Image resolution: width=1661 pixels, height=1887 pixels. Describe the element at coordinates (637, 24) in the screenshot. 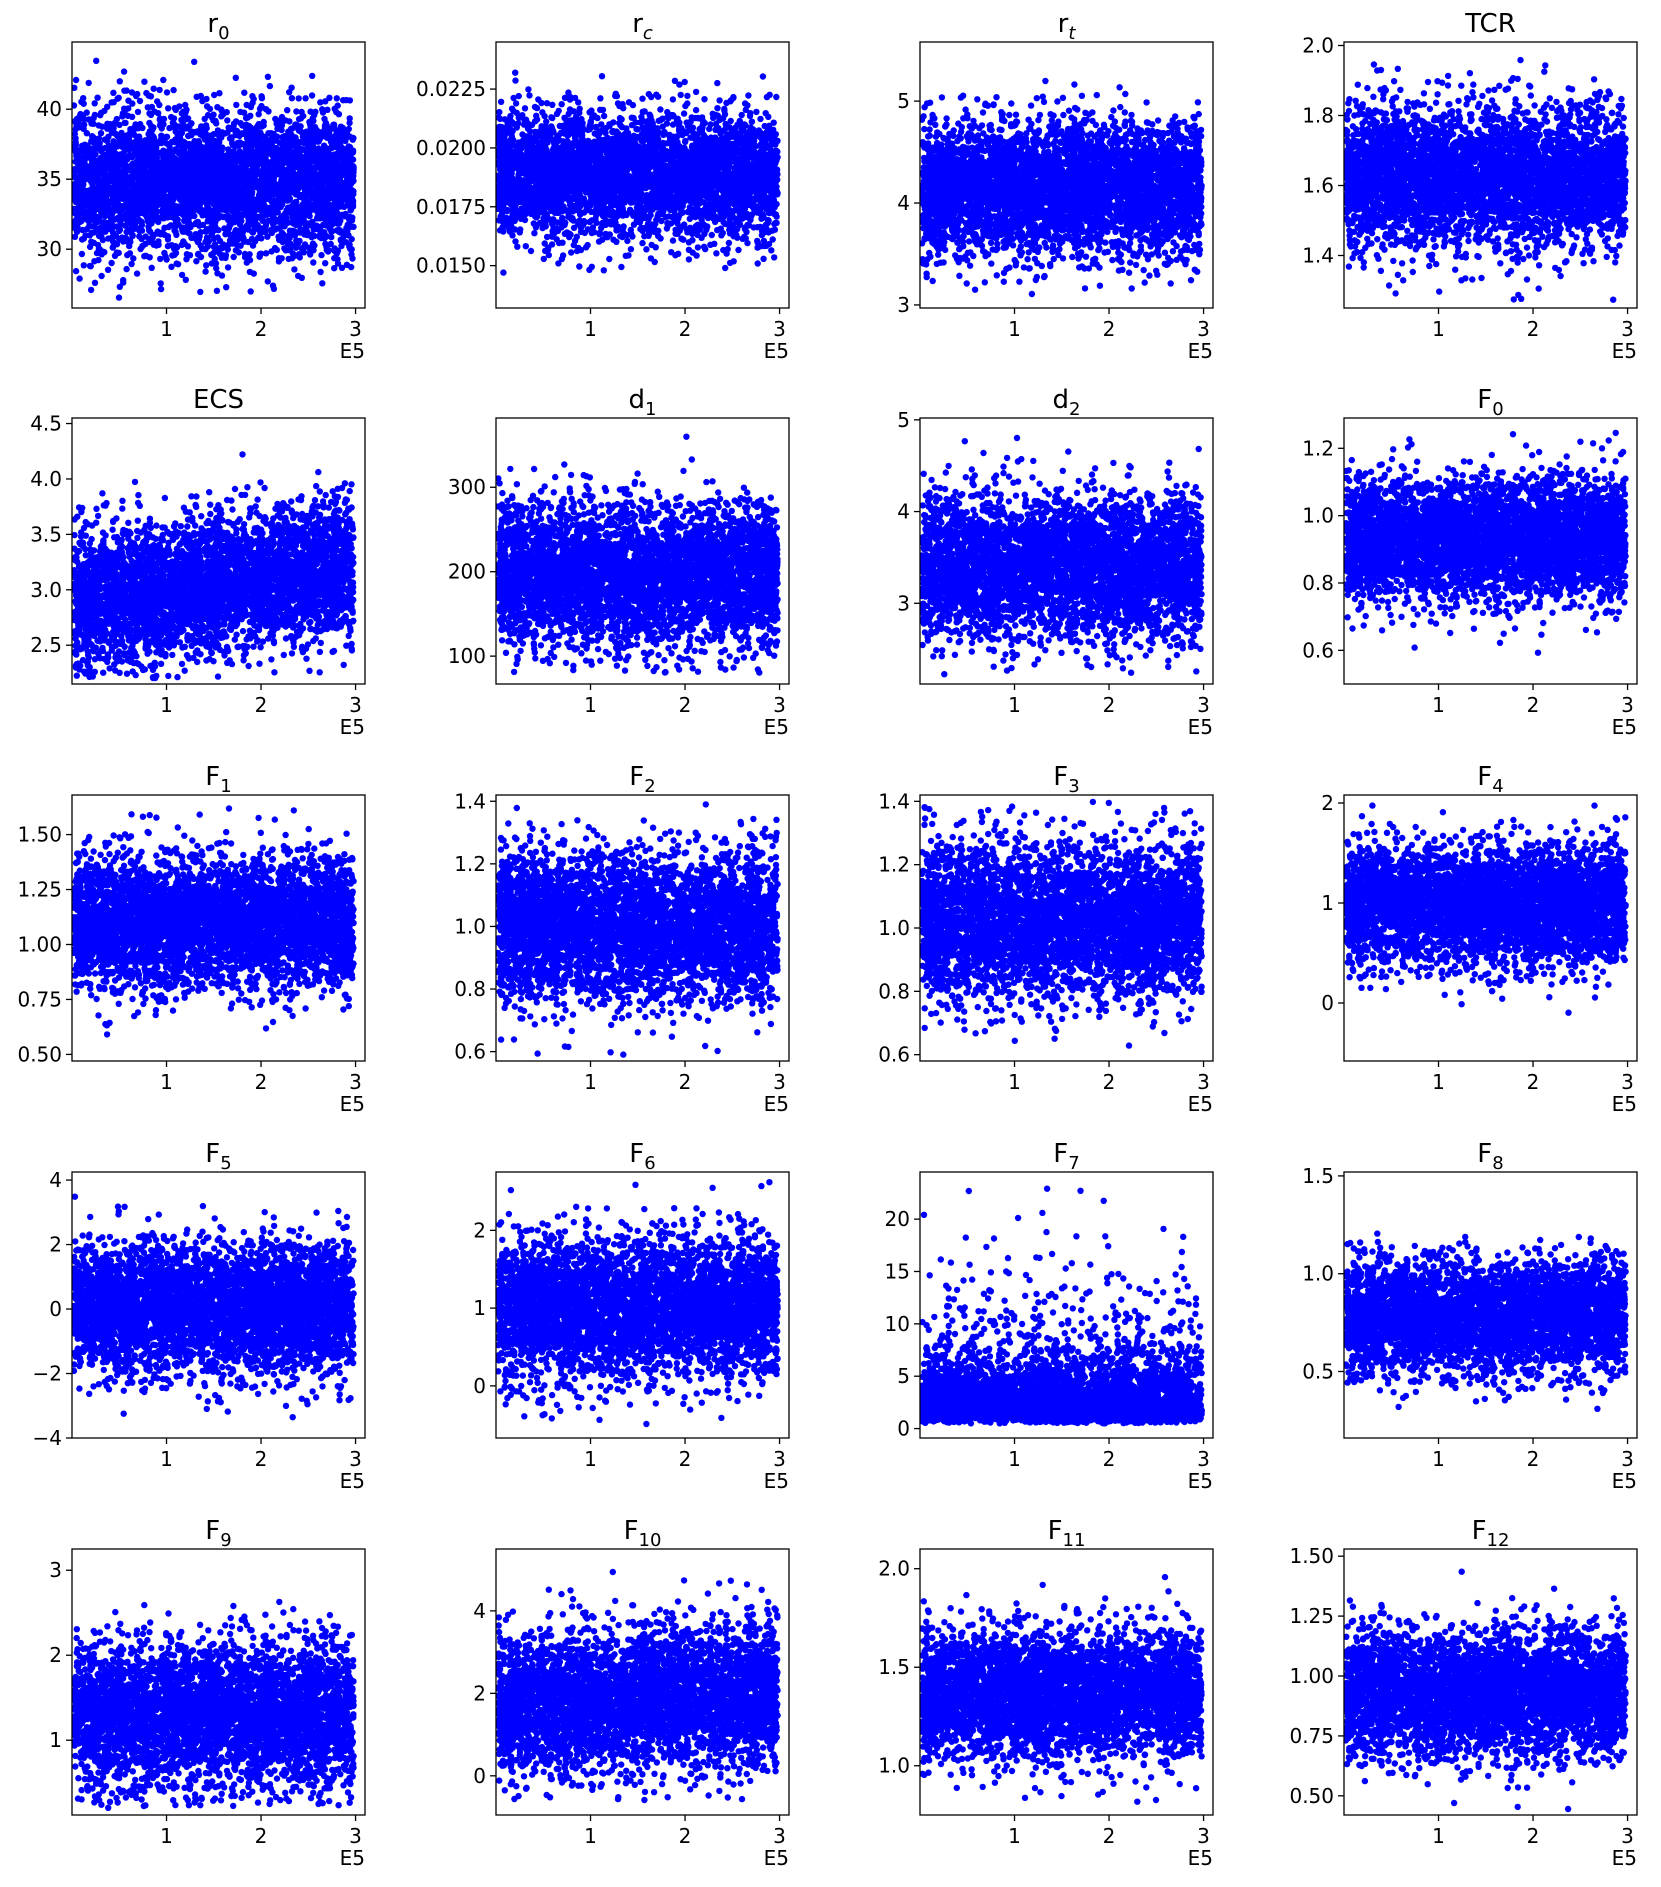

I see `panel-title-base: r` at that location.